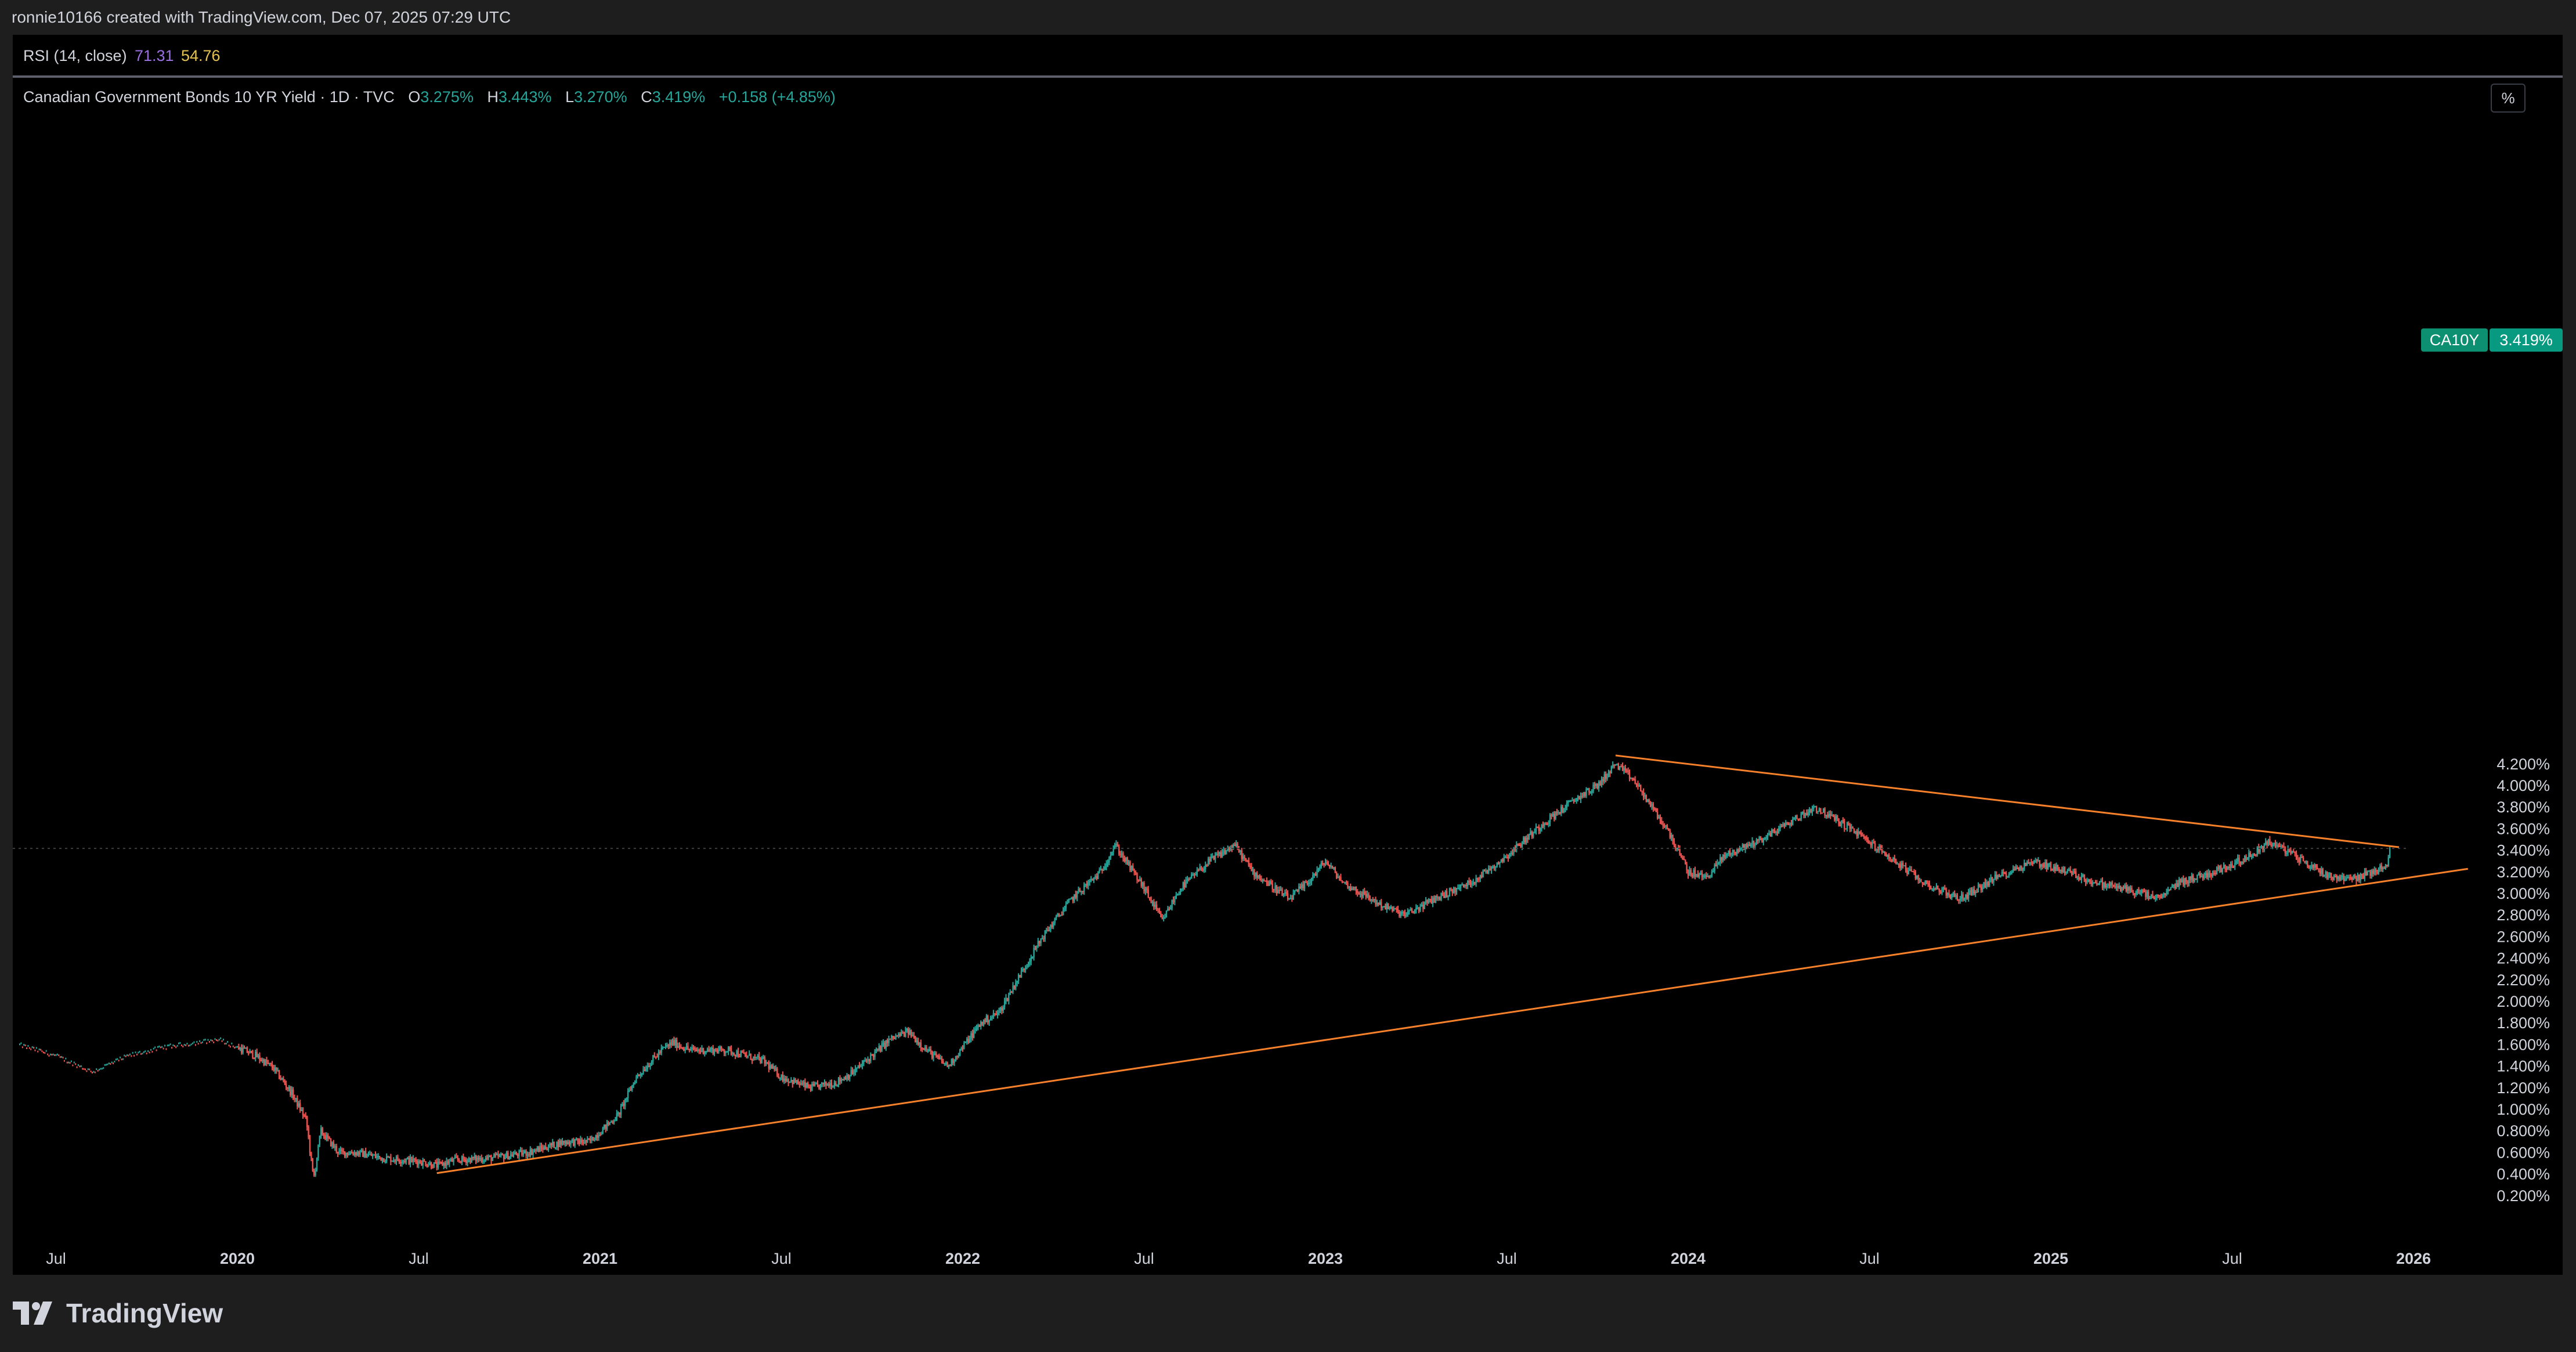  I want to click on pane-separator, so click(1288, 76).